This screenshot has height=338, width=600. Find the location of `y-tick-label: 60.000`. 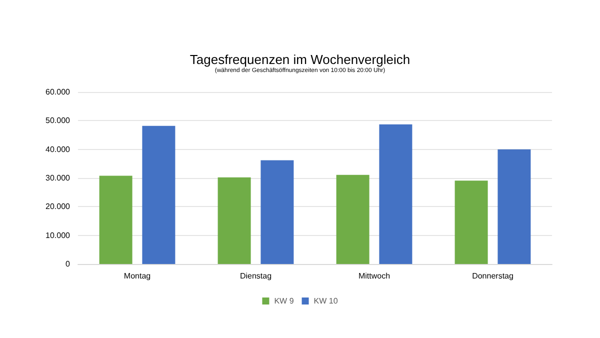

y-tick-label: 60.000 is located at coordinates (58, 92).